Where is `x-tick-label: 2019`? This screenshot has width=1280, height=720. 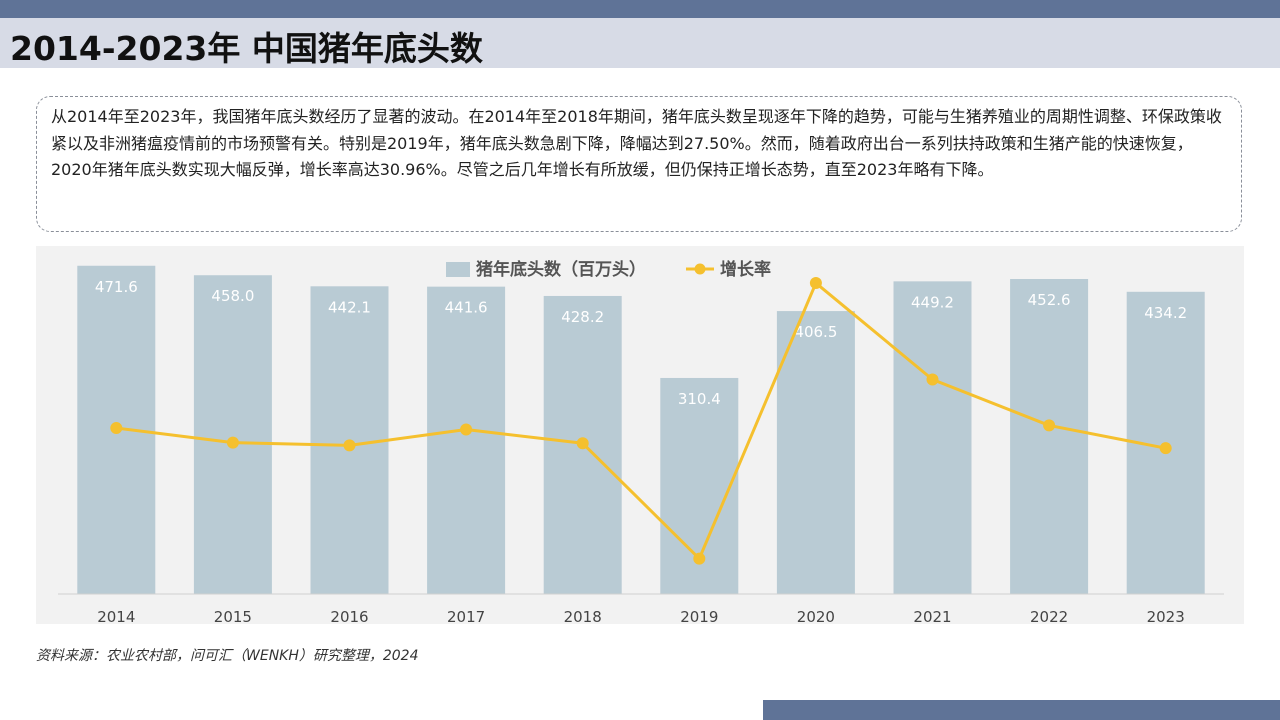
x-tick-label: 2019 is located at coordinates (699, 616).